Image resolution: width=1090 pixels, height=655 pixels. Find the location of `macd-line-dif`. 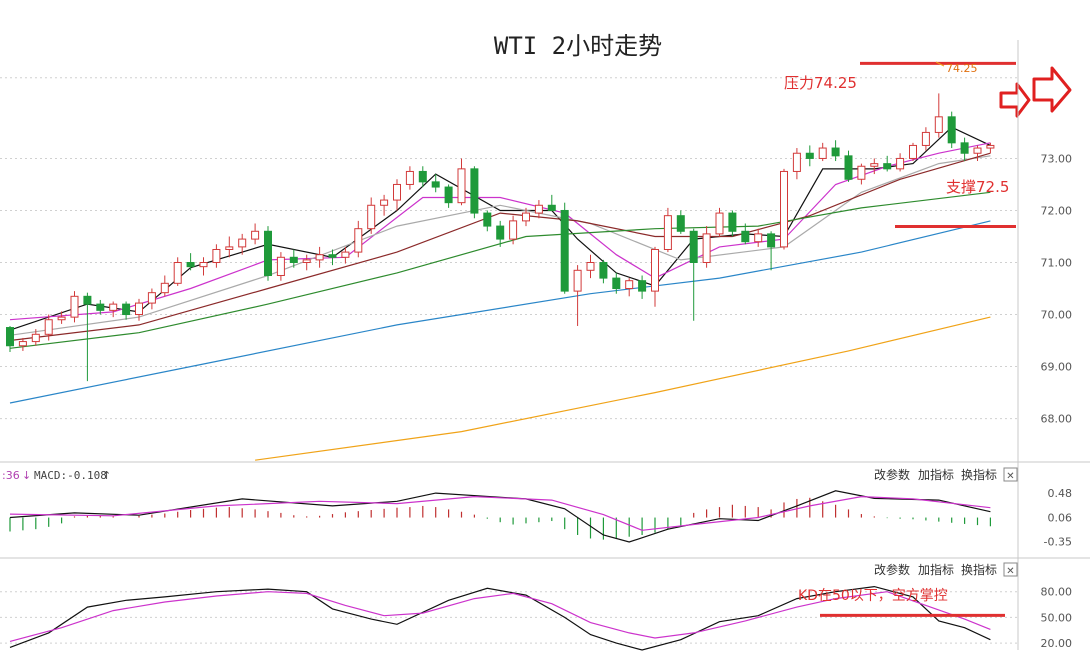

macd-line-dif is located at coordinates (500, 516).